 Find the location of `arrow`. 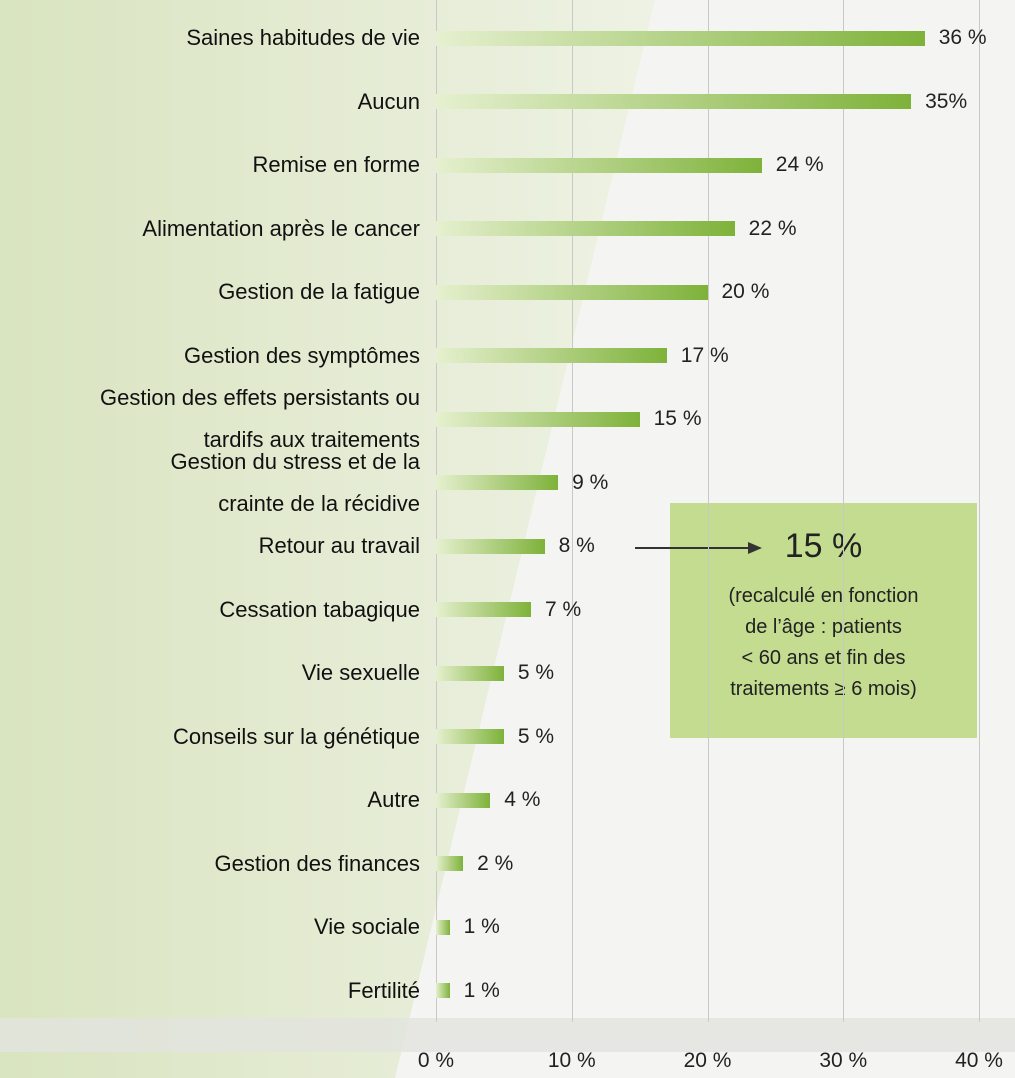

arrow is located at coordinates (698, 548).